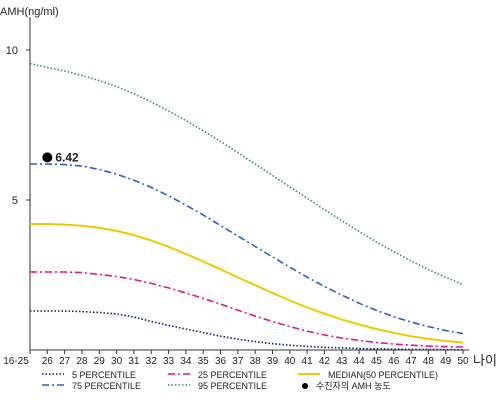 Image resolution: width=500 pixels, height=400 pixels. I want to click on x-tick-label: 48, so click(429, 361).